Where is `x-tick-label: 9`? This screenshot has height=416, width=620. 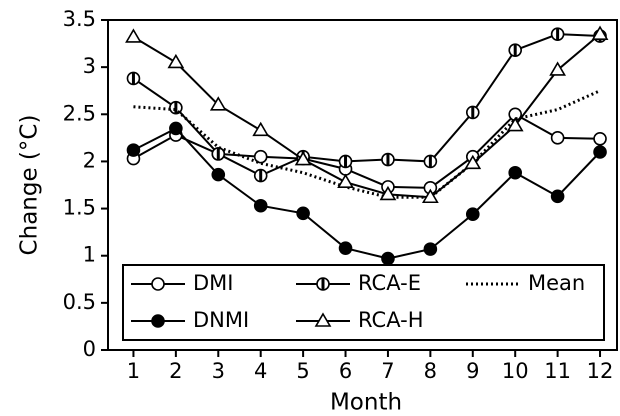
x-tick-label: 9 is located at coordinates (472, 371).